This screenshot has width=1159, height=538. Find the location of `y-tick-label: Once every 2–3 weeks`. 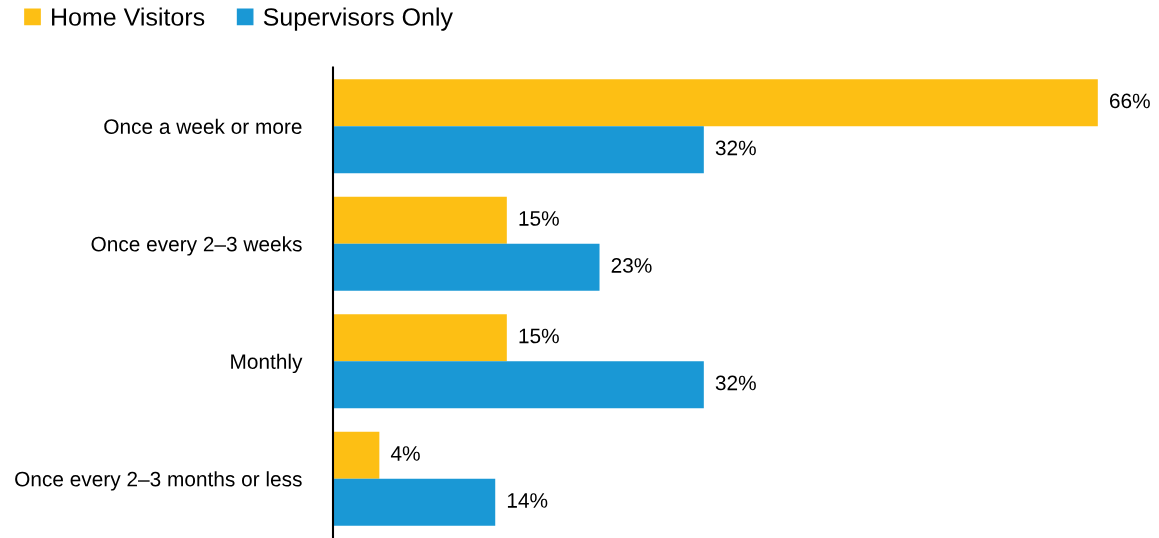

y-tick-label: Once every 2–3 weeks is located at coordinates (196, 246).